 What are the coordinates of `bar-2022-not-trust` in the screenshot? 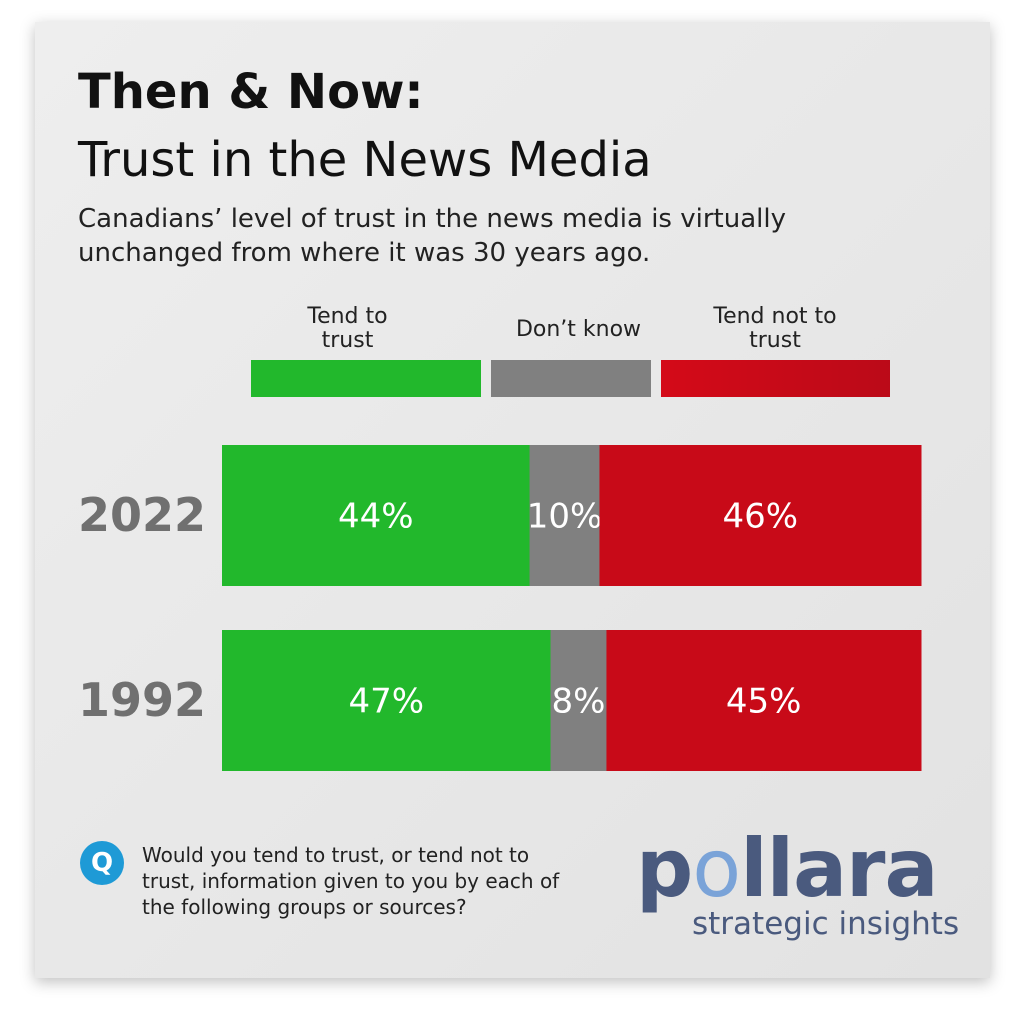 It's located at (760, 515).